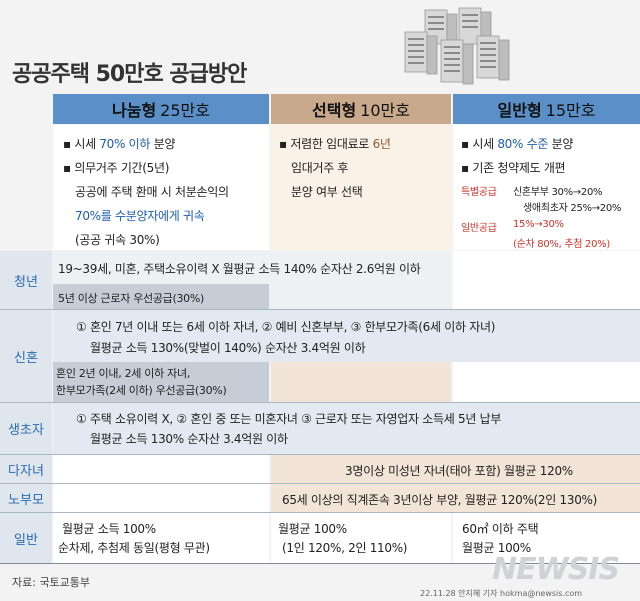  Describe the element at coordinates (346, 428) in the screenshot. I see `firsttime-band` at that location.